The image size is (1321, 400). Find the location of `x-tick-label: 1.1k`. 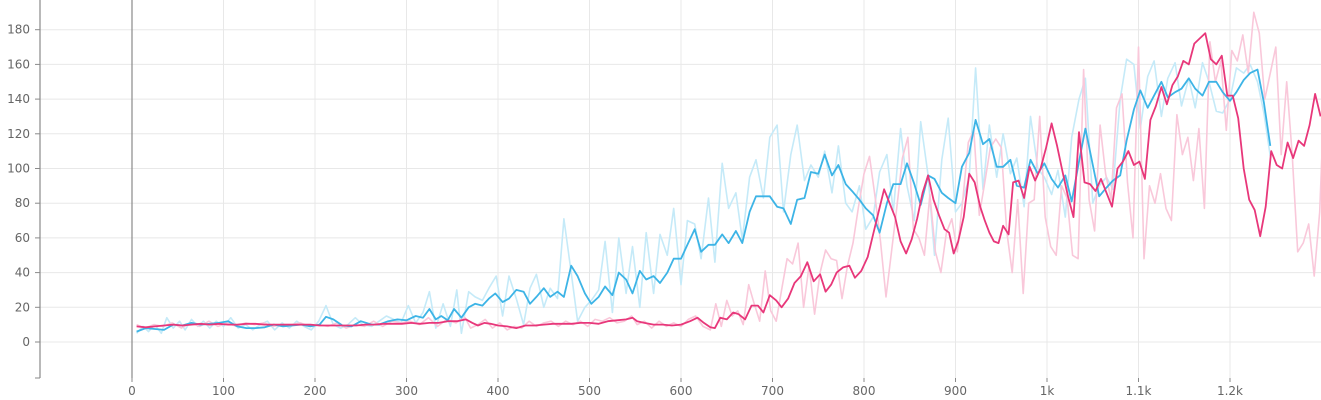

x-tick-label: 1.1k is located at coordinates (1138, 391).